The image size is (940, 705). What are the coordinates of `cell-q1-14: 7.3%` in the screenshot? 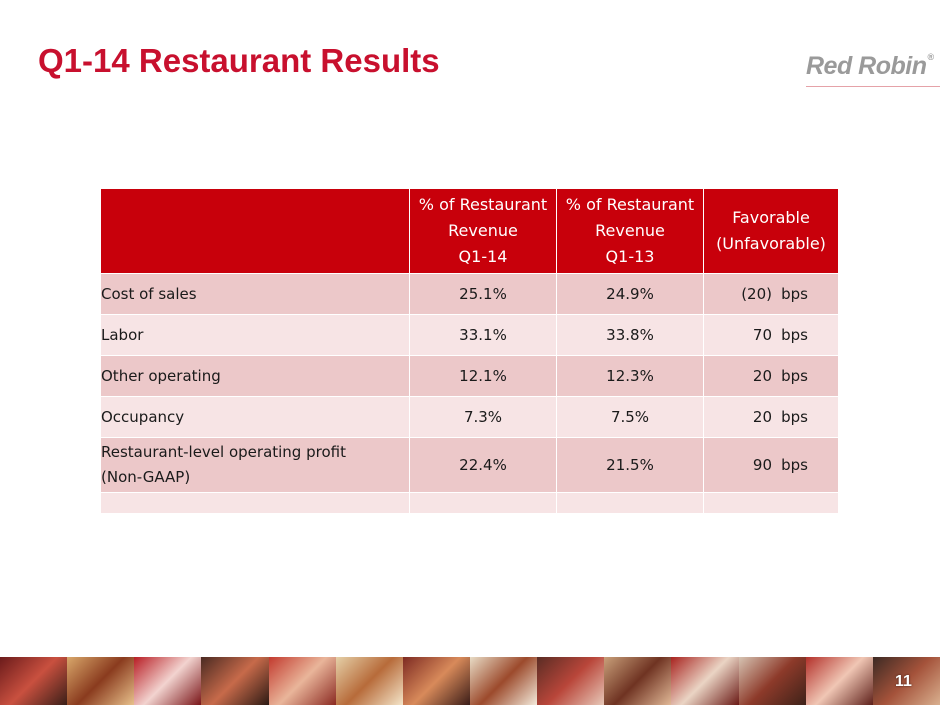 It's located at (483, 417).